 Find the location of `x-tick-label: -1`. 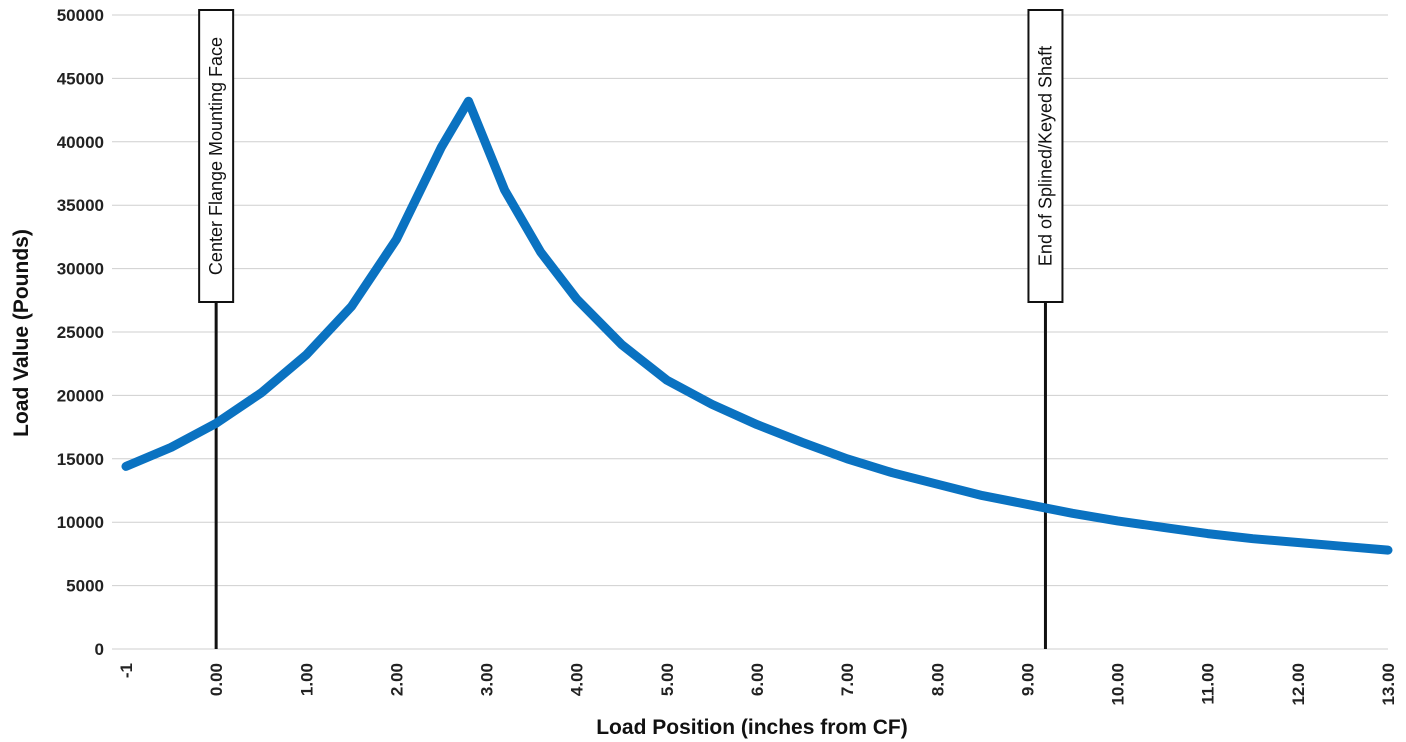

x-tick-label: -1 is located at coordinates (126, 670).